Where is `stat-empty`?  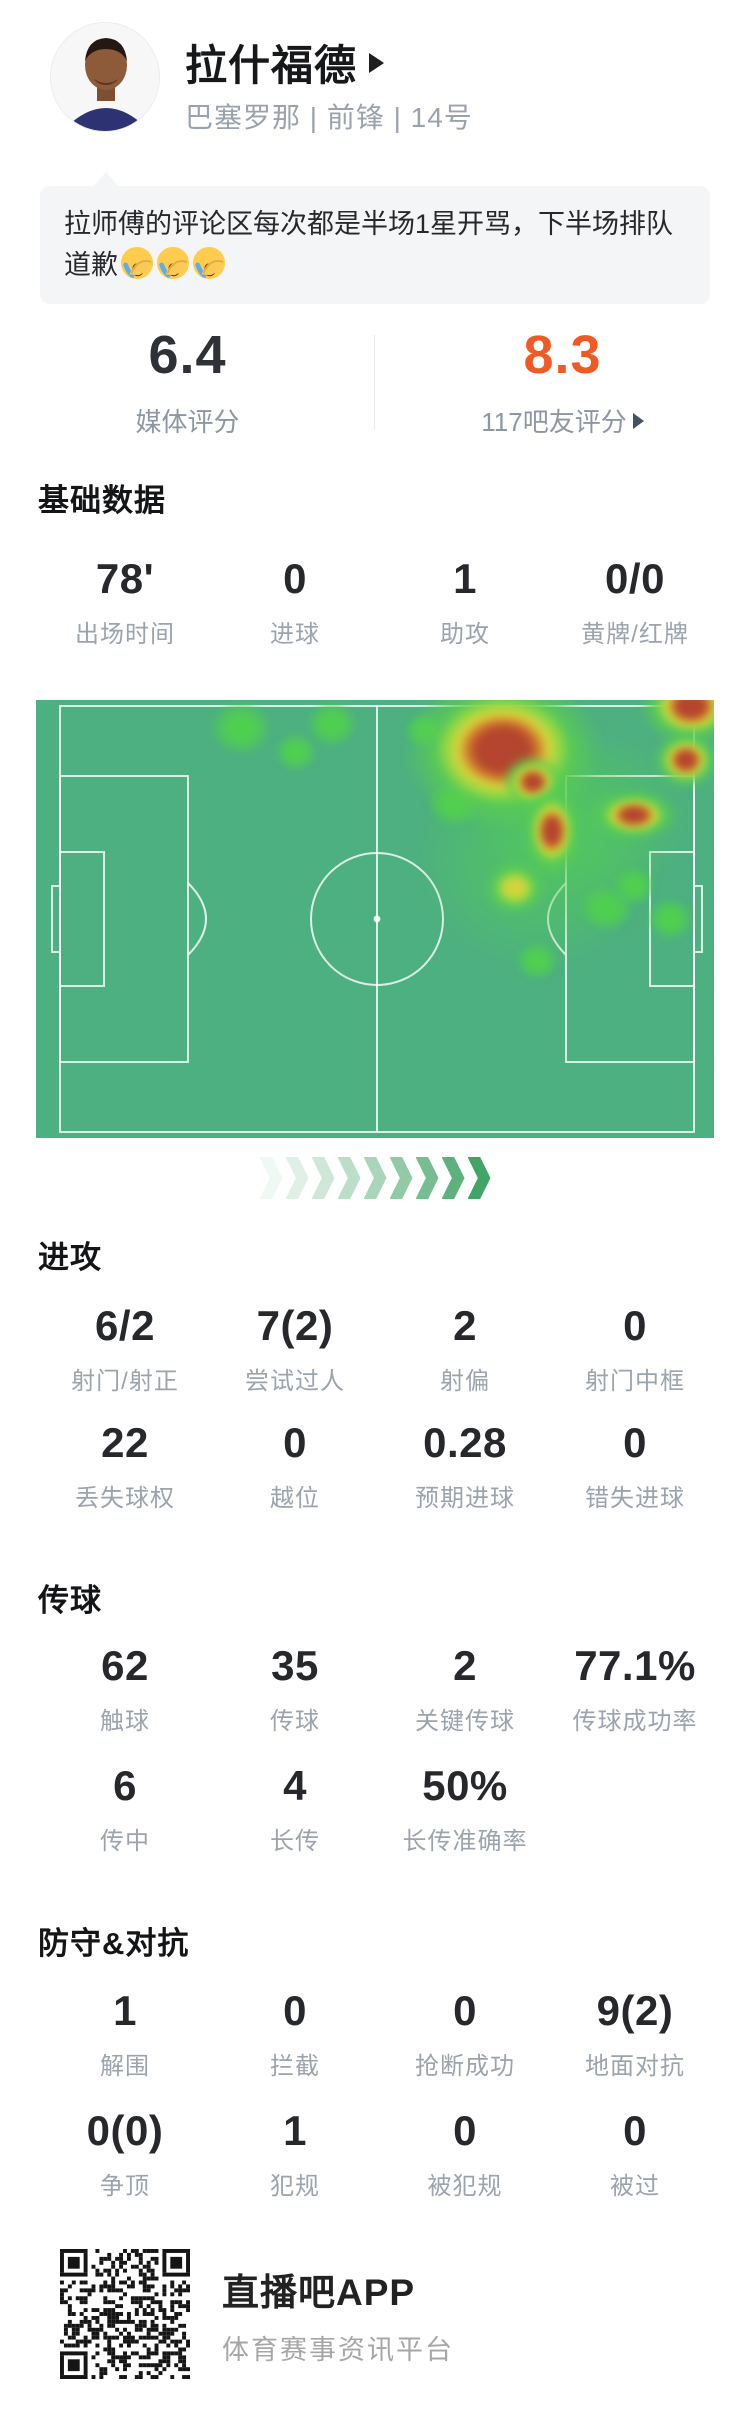
stat-empty is located at coordinates (635, 1810).